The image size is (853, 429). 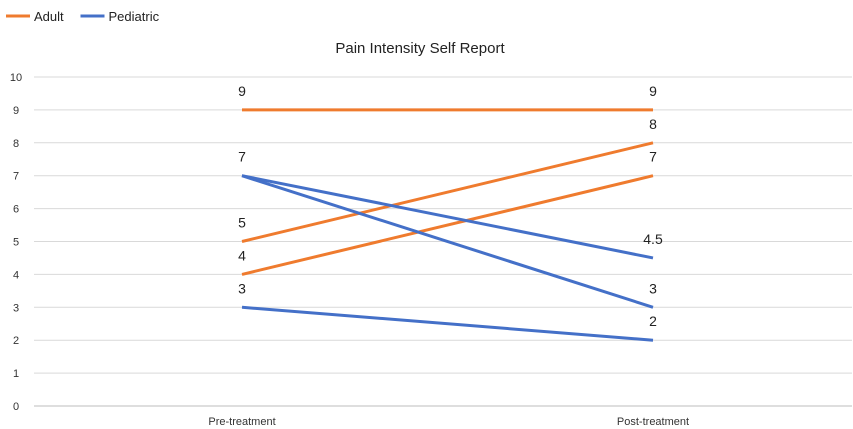 What do you see at coordinates (49, 16) in the screenshot?
I see `legend-label-adult: Adult` at bounding box center [49, 16].